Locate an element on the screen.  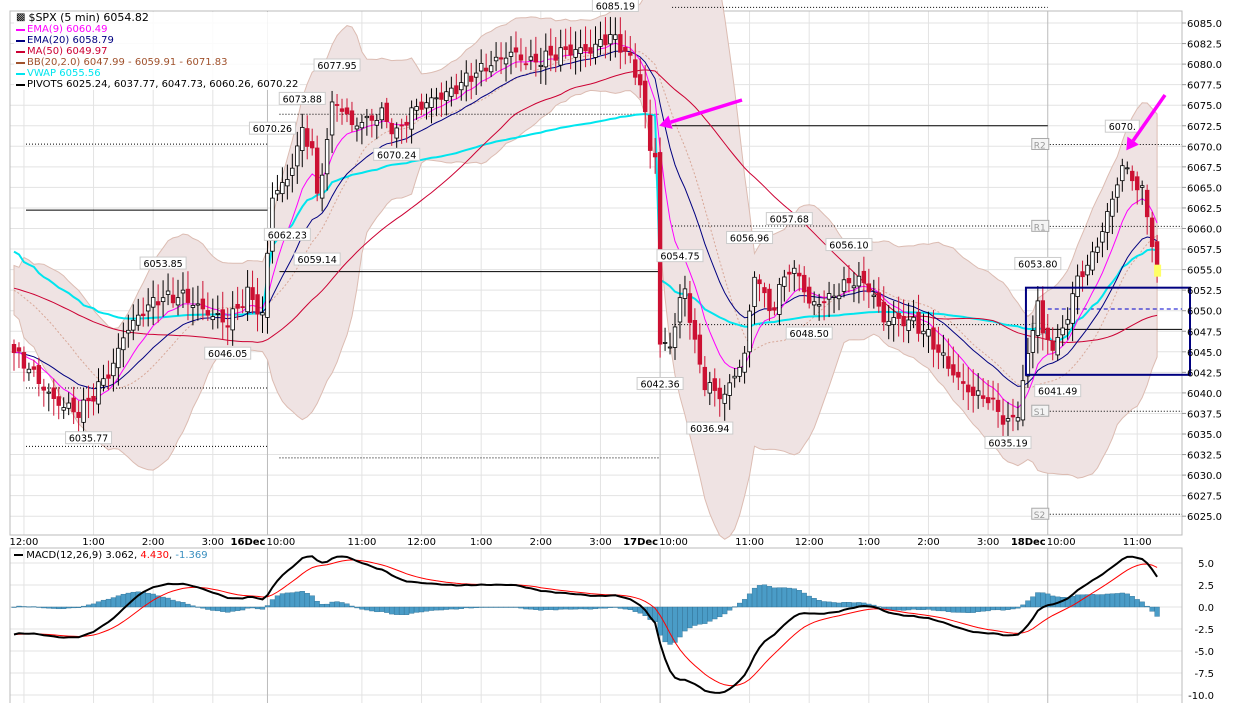
price-annotation: 6073.88 is located at coordinates (302, 99).